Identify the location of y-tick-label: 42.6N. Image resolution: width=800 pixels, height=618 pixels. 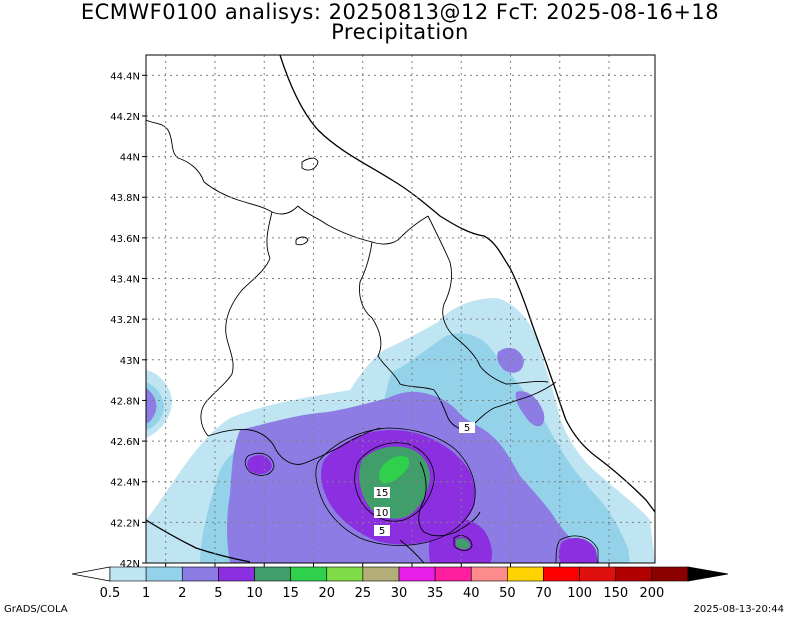
(125, 442).